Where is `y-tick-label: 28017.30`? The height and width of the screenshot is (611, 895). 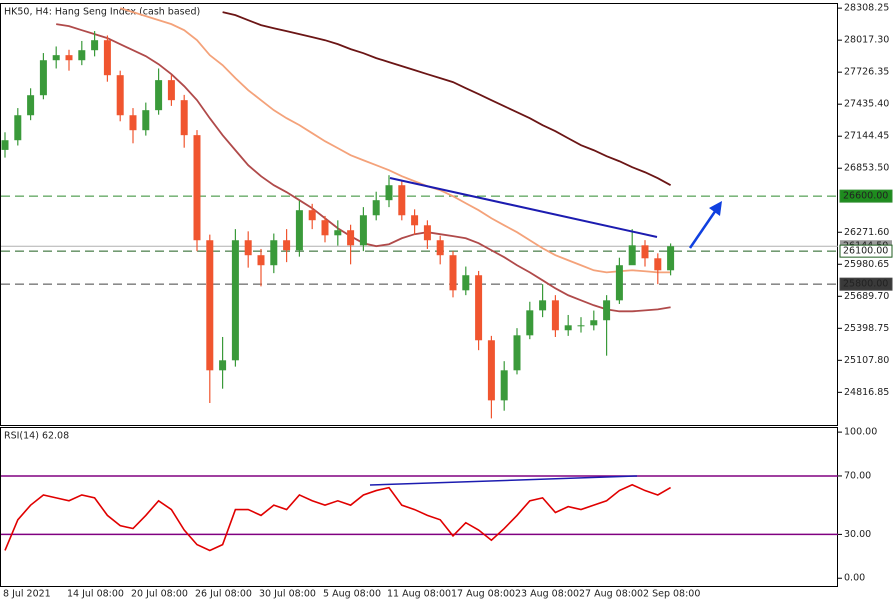 y-tick-label: 28017.30 is located at coordinates (866, 40).